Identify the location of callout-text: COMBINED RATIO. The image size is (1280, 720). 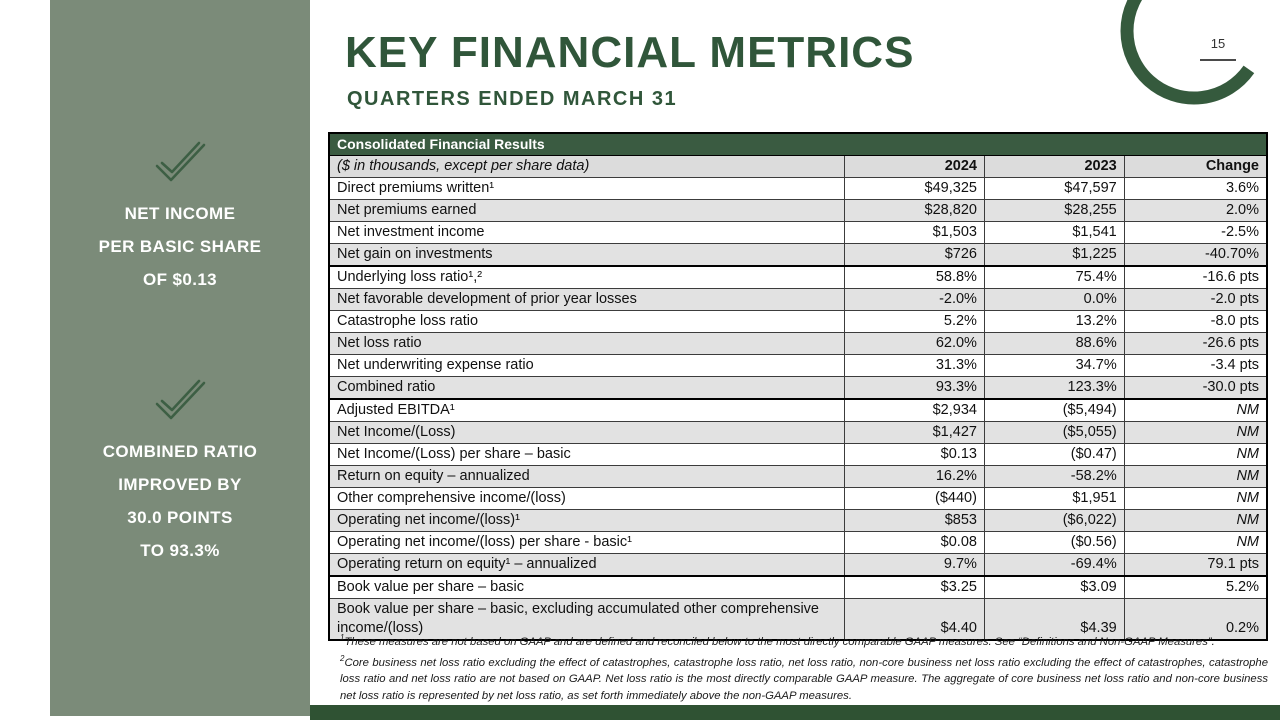
(180, 451).